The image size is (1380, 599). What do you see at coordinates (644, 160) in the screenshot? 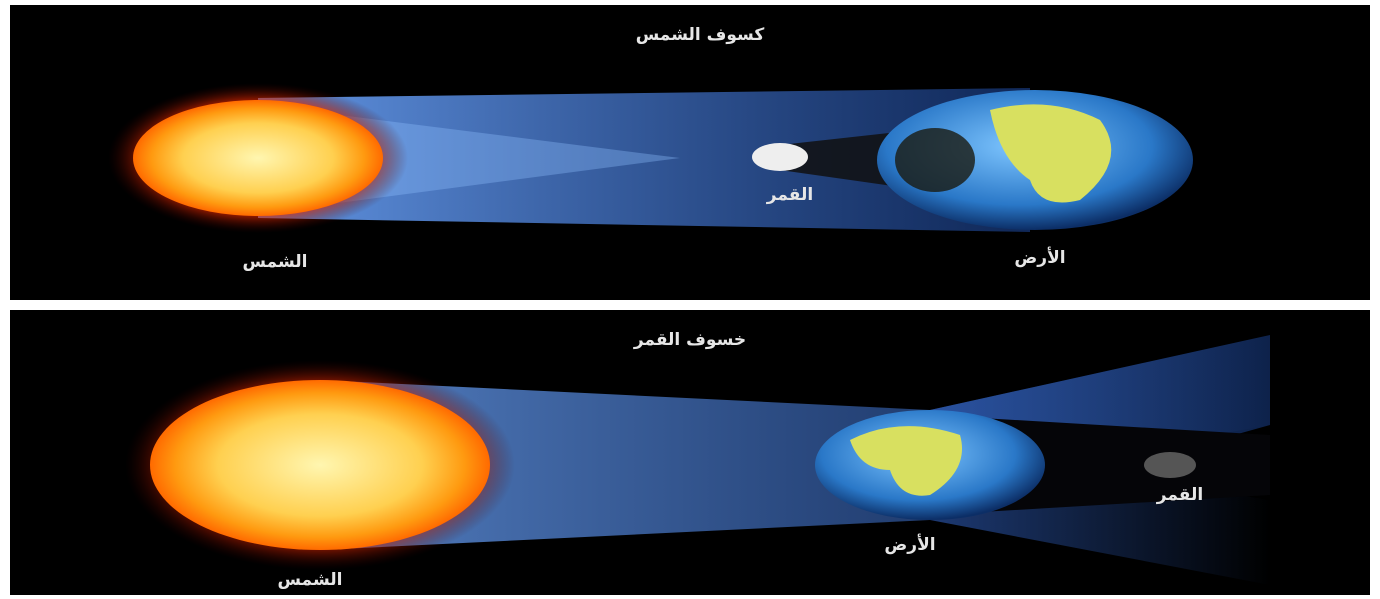
I see `light-beam` at bounding box center [644, 160].